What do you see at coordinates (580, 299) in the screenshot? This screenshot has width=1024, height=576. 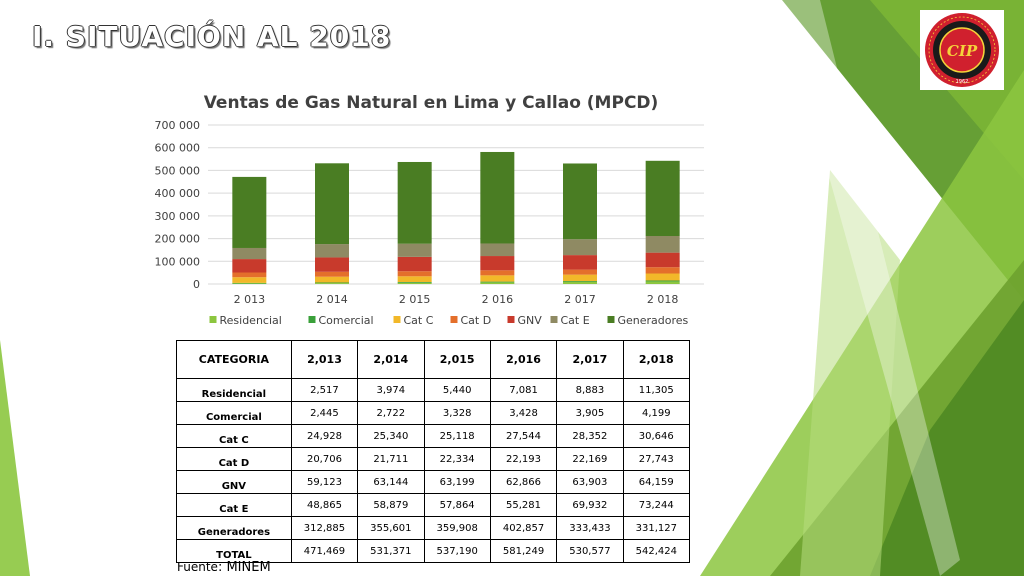 I see `x-tick-label: 2 017` at bounding box center [580, 299].